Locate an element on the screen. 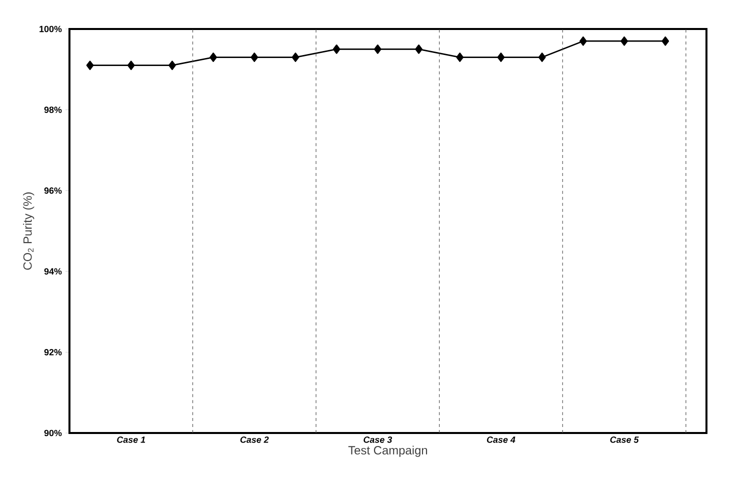 This screenshot has height=483, width=733. x-tick-label: Case 3 is located at coordinates (378, 439).